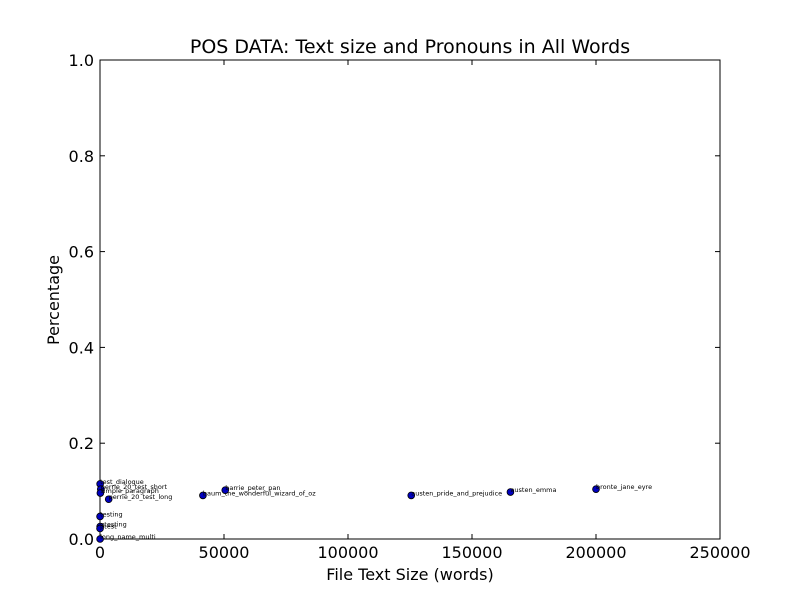  I want to click on x-tick-label: 100000, so click(347, 552).